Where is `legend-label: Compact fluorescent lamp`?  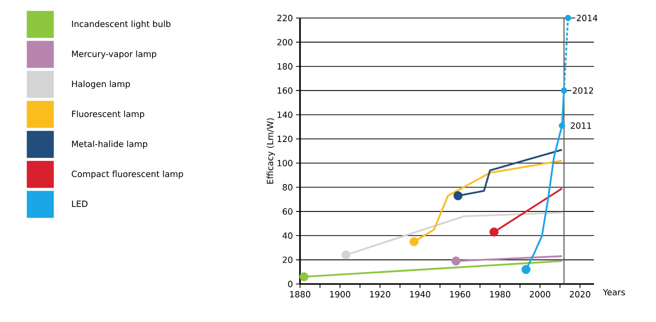 legend-label: Compact fluorescent lamp is located at coordinates (128, 174).